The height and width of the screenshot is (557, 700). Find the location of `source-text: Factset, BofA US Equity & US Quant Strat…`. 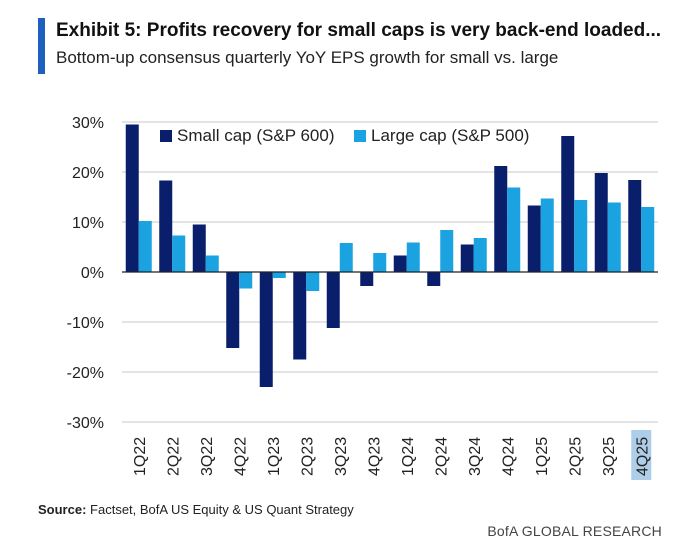

source-text: Factset, BofA US Equity & US Quant Strat… is located at coordinates (222, 509).